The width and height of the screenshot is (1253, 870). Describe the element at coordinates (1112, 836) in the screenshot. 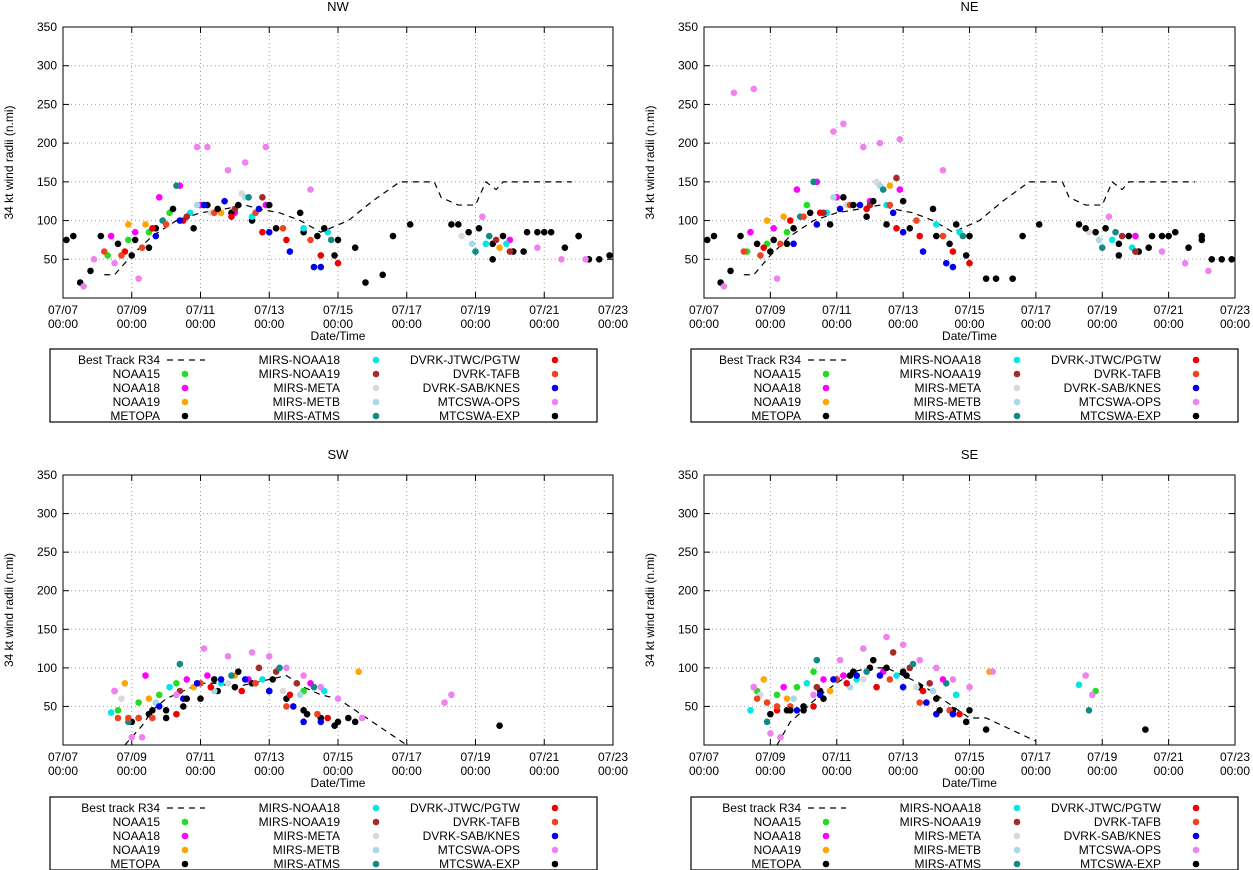

I see `legend-label: DVRK-SAB/KNES` at that location.